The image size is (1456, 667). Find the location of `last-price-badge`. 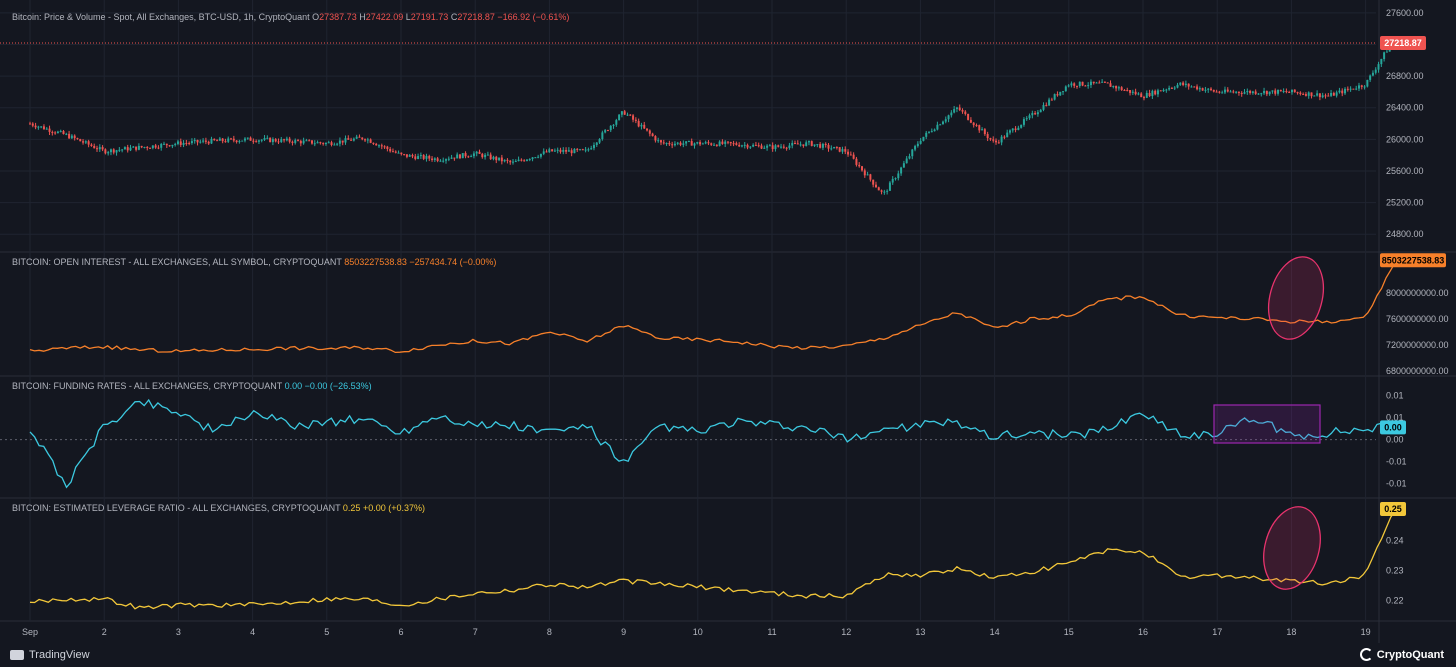

last-price-badge is located at coordinates (1403, 43).